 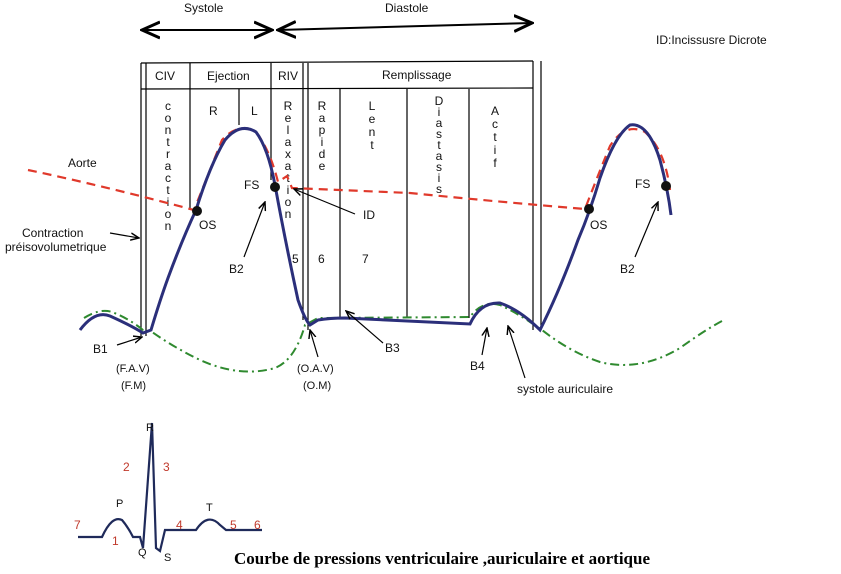 What do you see at coordinates (495, 124) in the screenshot?
I see `column-letter-actif: c` at bounding box center [495, 124].